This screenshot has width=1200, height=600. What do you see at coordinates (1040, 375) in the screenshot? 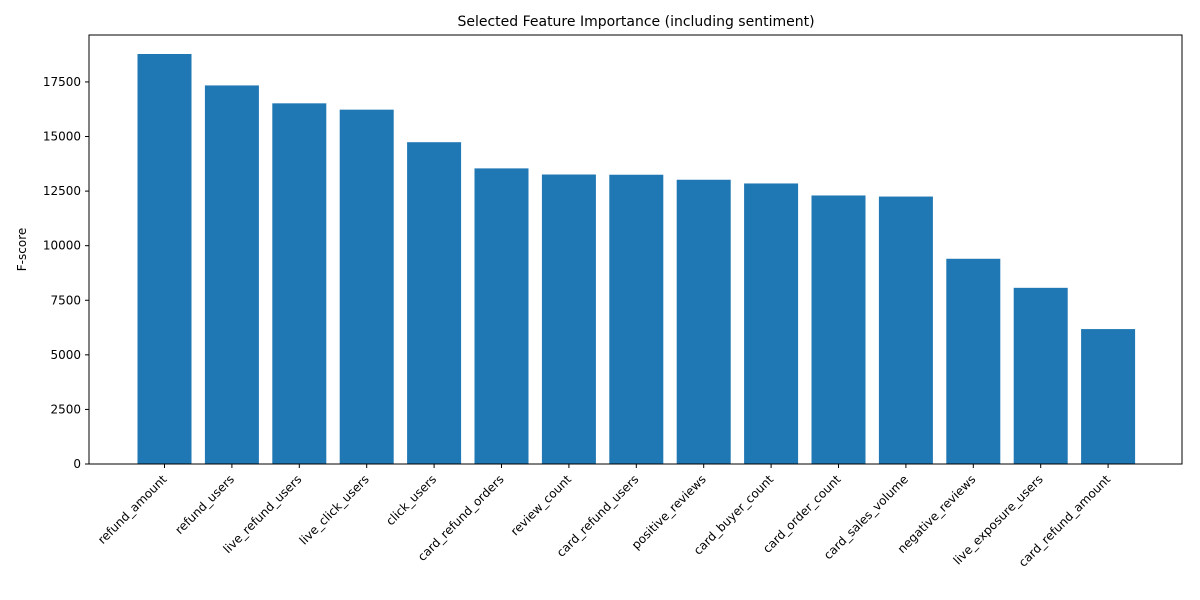
I see `bar-live-exposure-users` at bounding box center [1040, 375].